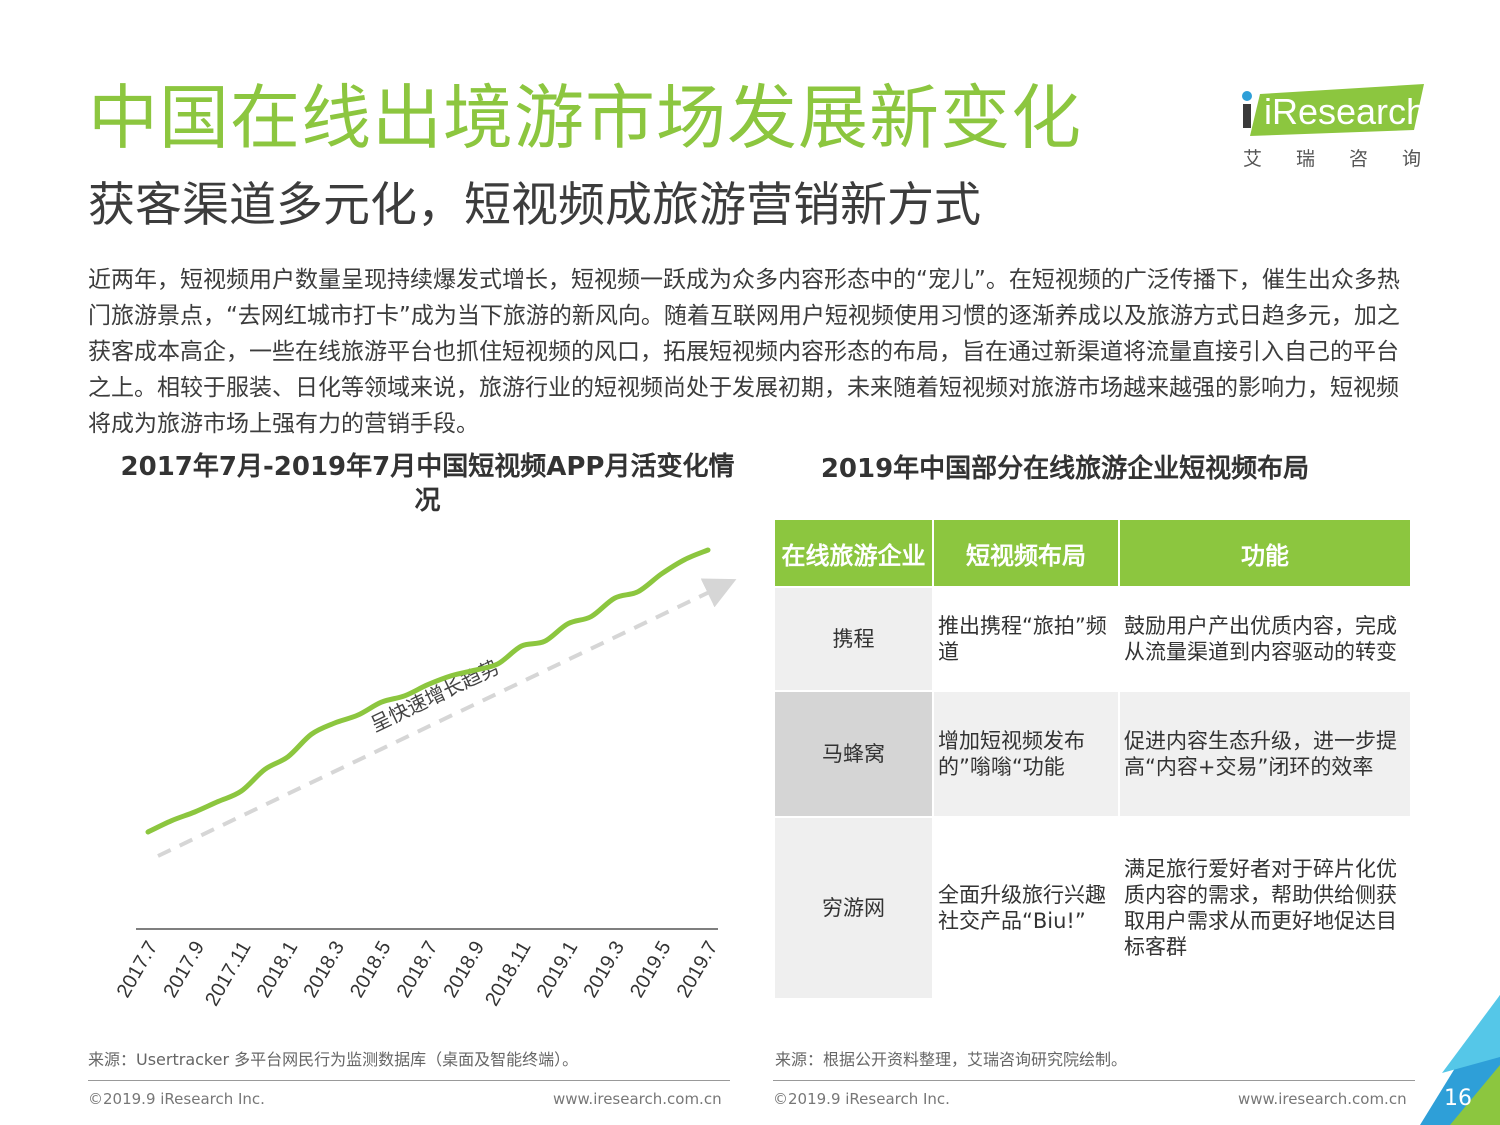  Describe the element at coordinates (698, 970) in the screenshot. I see `x-tick-label: 2019.7` at that location.